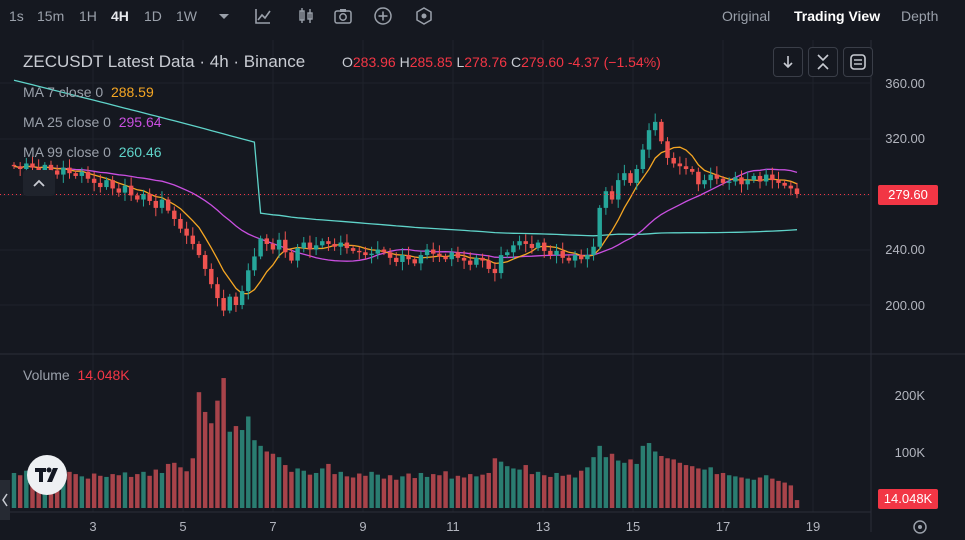 This screenshot has height=540, width=965. Describe the element at coordinates (140, 122) in the screenshot. I see `ma25-value: 295.64` at that location.